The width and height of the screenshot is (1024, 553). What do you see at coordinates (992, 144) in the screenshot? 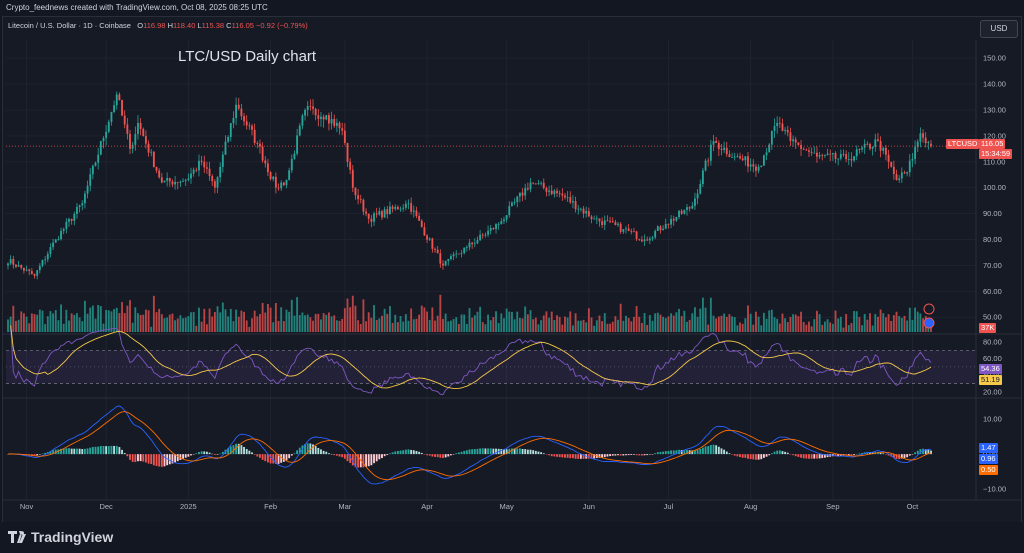
I see `last-price-tag: 116.05` at bounding box center [992, 144].